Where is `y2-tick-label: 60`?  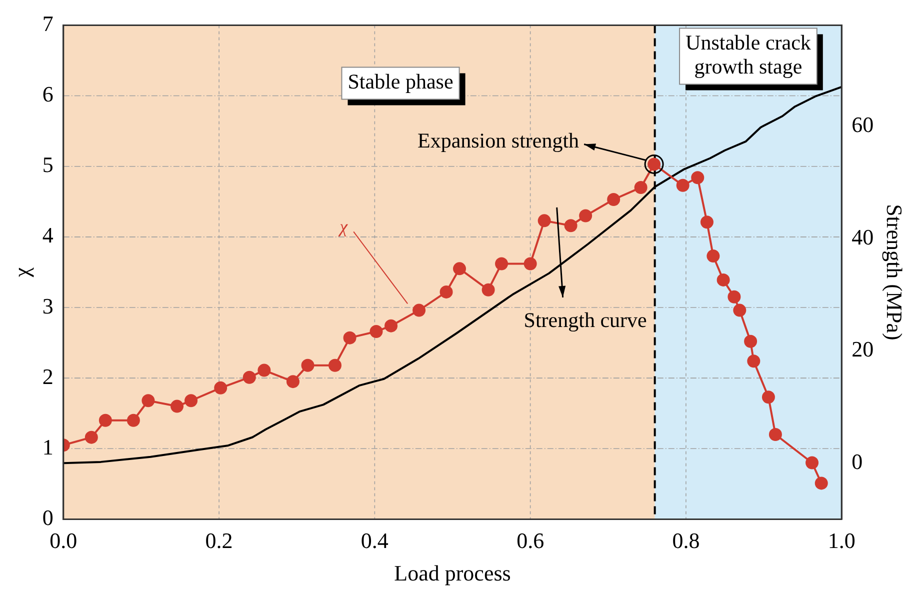 y2-tick-label: 60 is located at coordinates (863, 125).